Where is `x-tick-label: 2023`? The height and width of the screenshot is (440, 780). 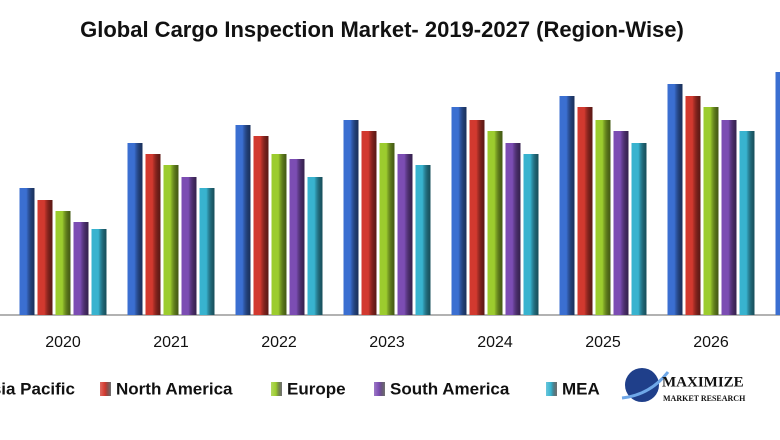
x-tick-label: 2023 is located at coordinates (387, 342).